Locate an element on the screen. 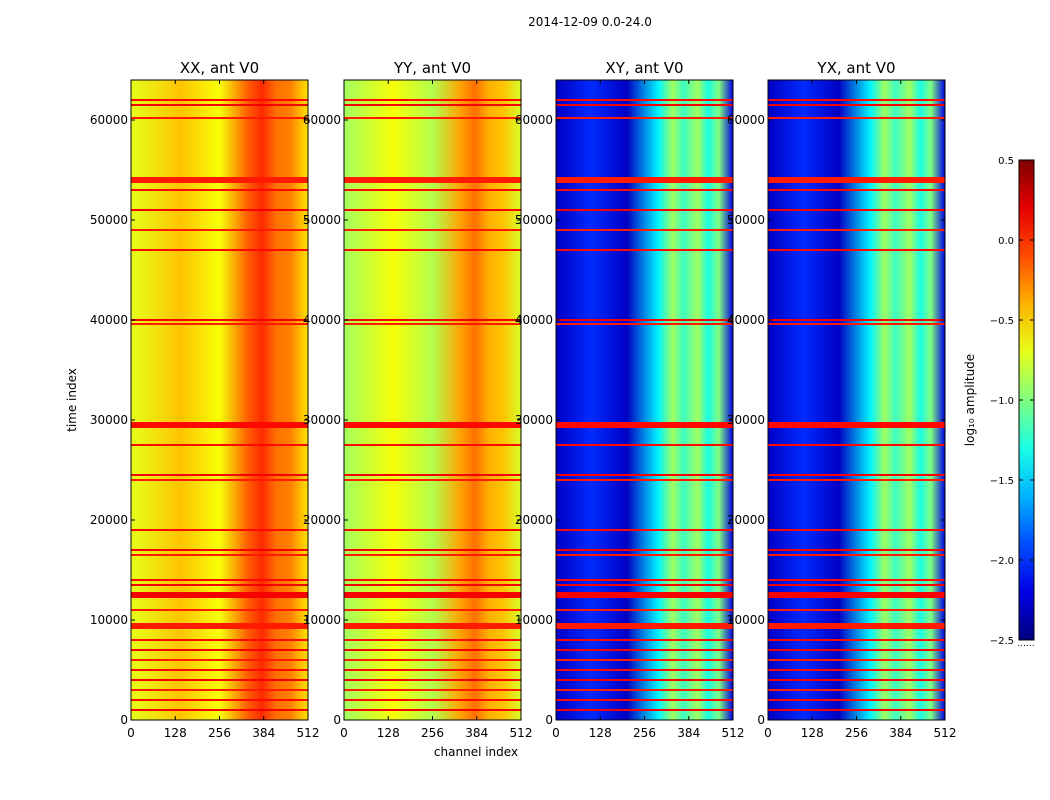  colorbar-tick-label: −1.0 is located at coordinates (1002, 401).